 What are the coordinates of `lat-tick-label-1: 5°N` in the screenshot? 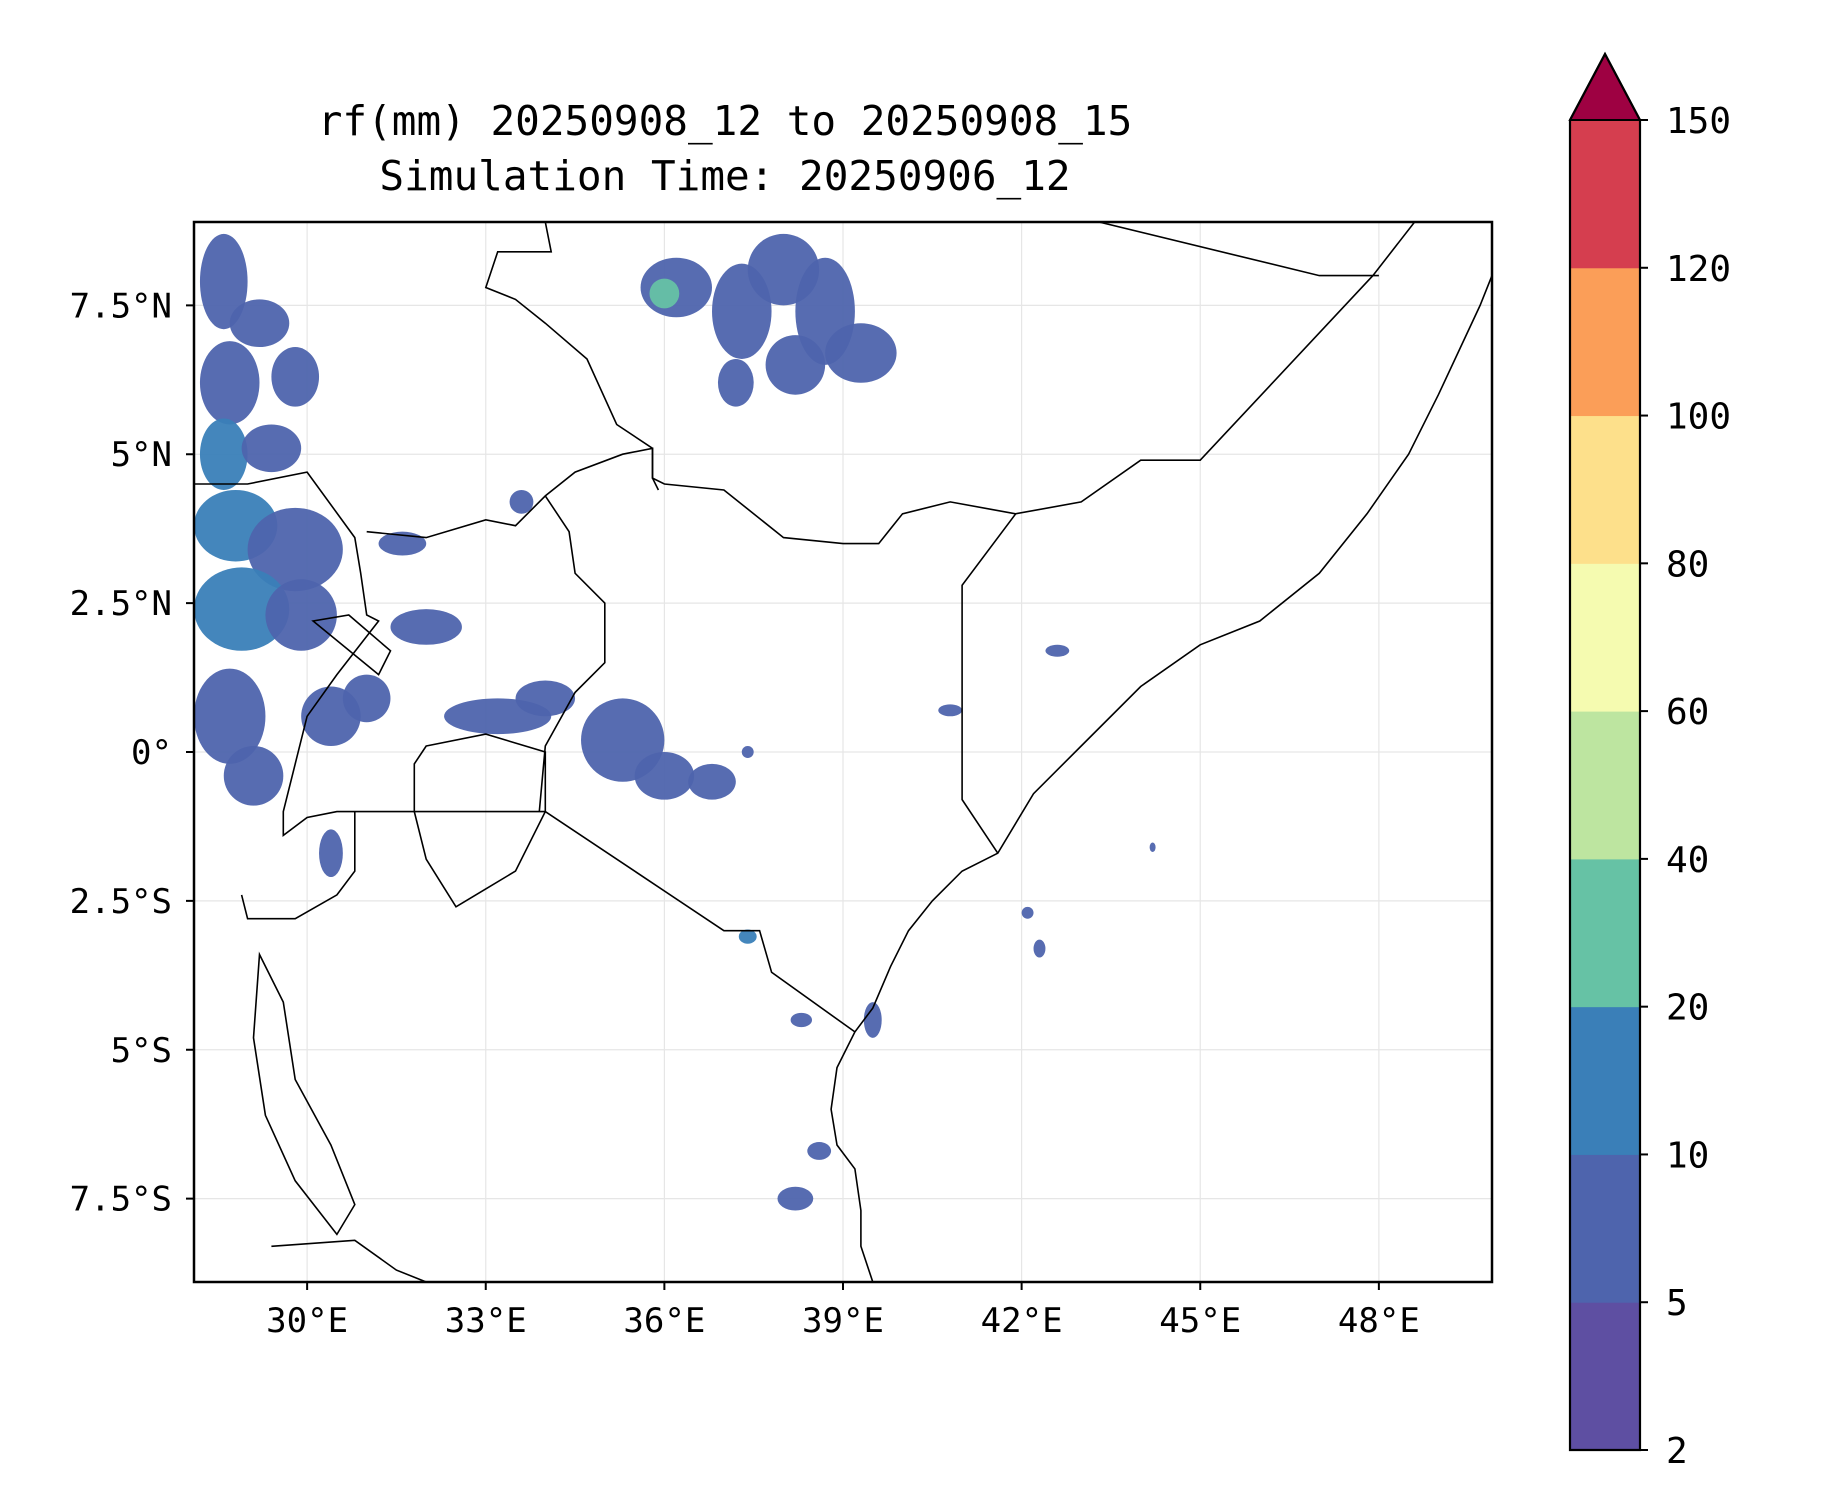 It's located at (141, 455).